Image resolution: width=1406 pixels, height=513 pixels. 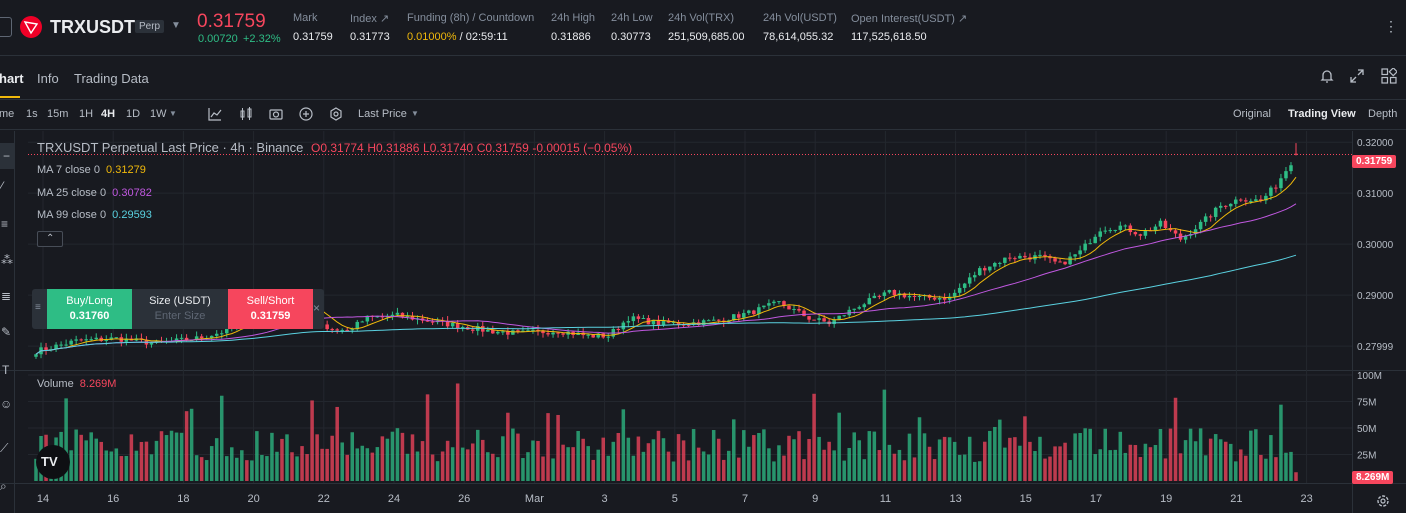 What do you see at coordinates (7, 114) in the screenshot?
I see `time-button: me` at bounding box center [7, 114].